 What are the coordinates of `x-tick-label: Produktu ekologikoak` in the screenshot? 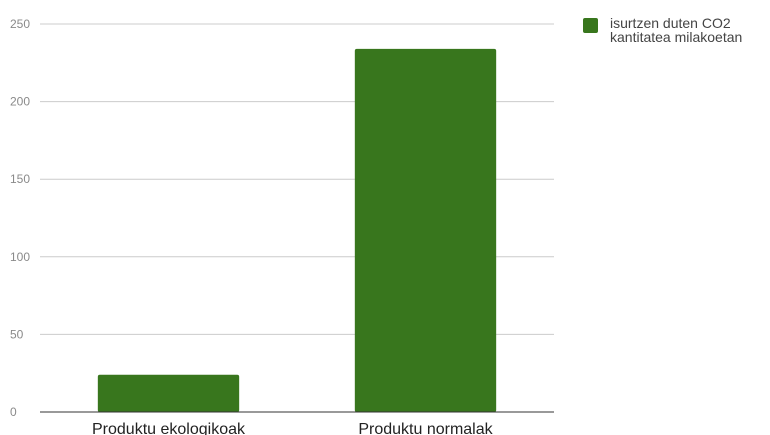 It's located at (169, 428).